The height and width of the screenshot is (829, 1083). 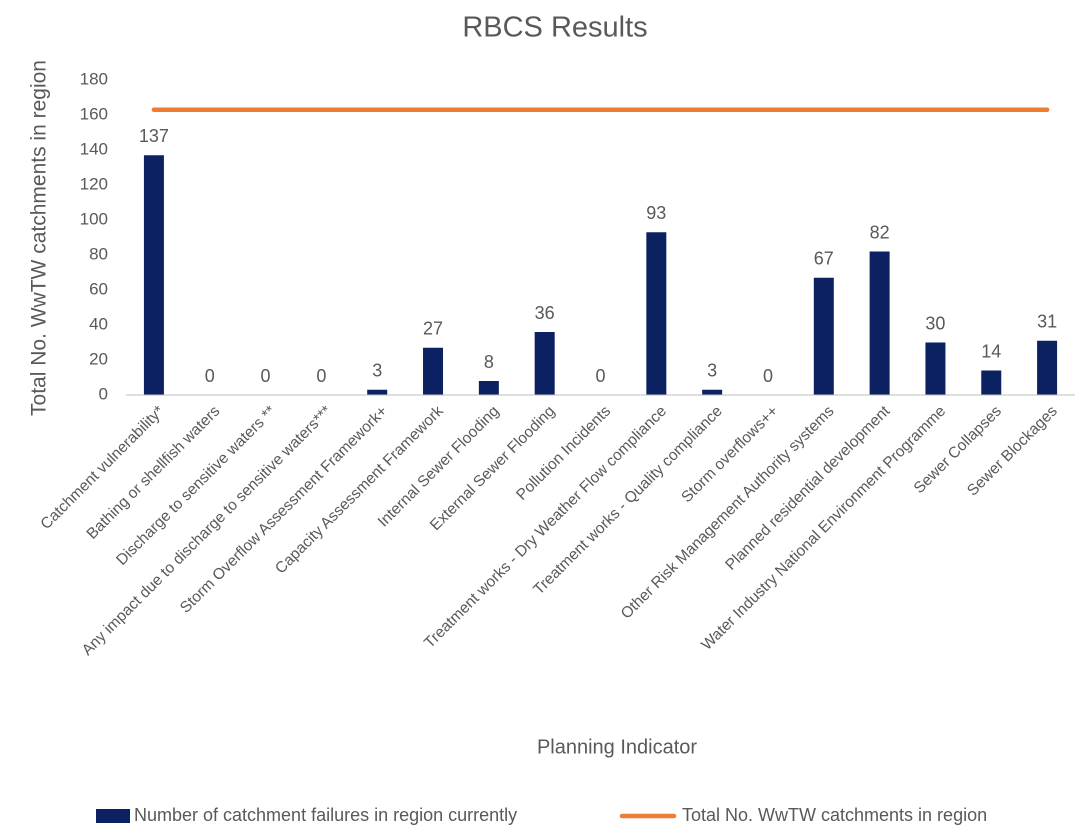 I want to click on y-tick-label: 20, so click(x=98, y=358).